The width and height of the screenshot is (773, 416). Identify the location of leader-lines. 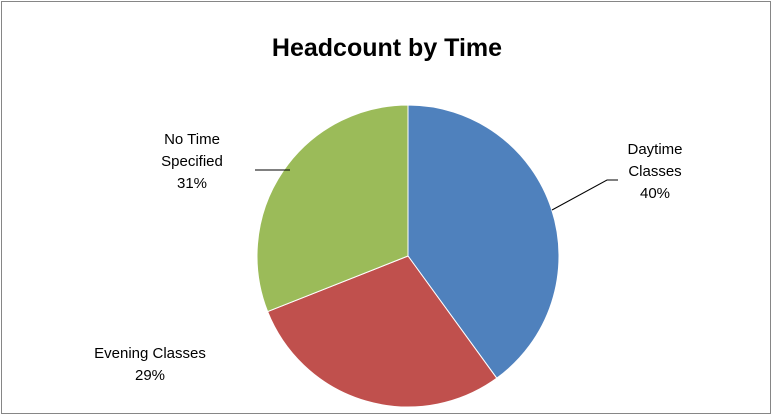
(436, 190).